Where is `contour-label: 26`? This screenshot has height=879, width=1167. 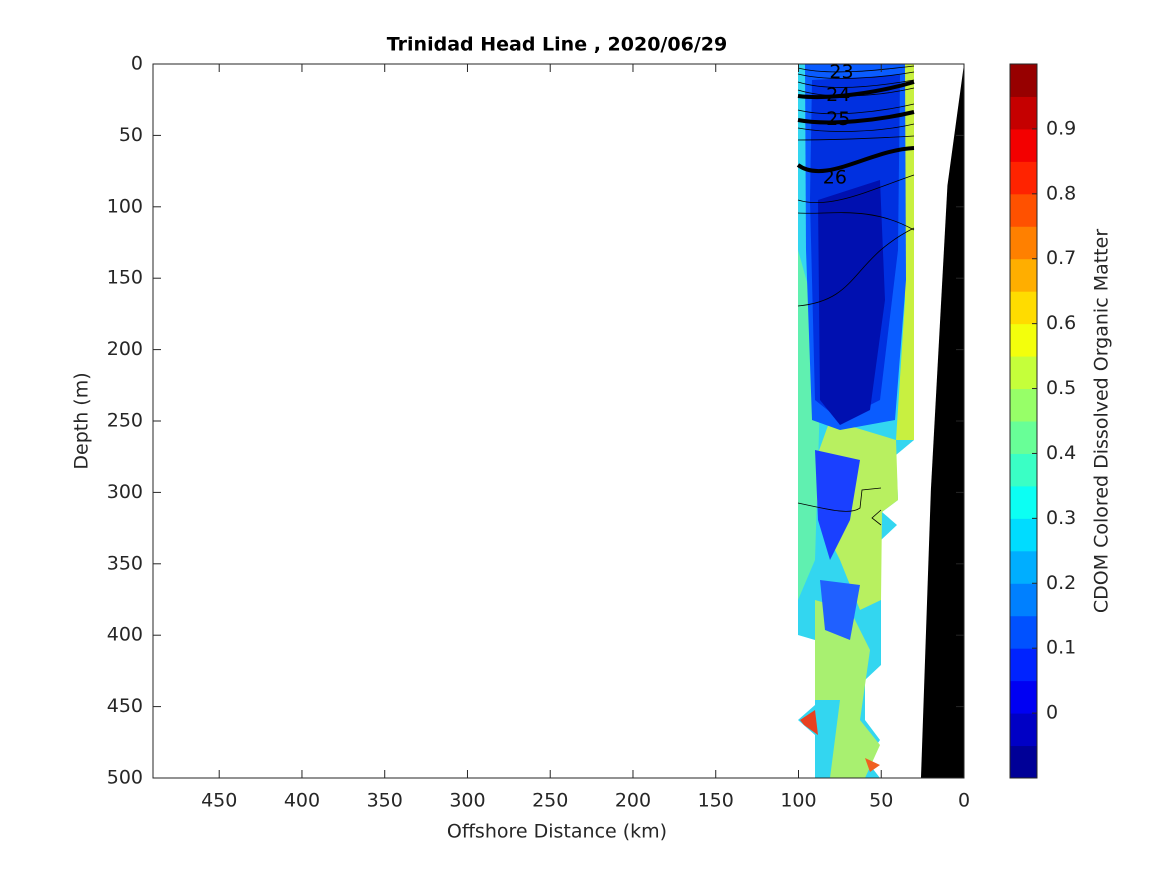
contour-label: 26 is located at coordinates (835, 178).